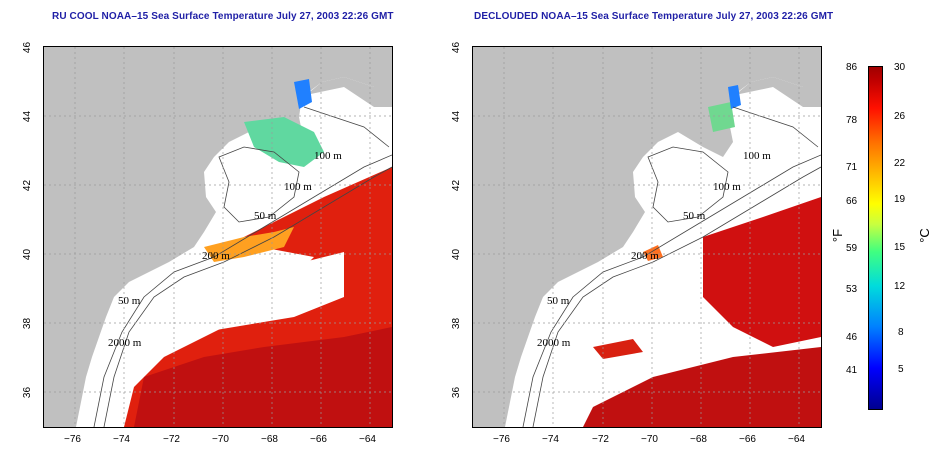 This screenshot has height=475, width=950. What do you see at coordinates (924, 235) in the screenshot?
I see `celsius-unit-label: °C` at bounding box center [924, 235].